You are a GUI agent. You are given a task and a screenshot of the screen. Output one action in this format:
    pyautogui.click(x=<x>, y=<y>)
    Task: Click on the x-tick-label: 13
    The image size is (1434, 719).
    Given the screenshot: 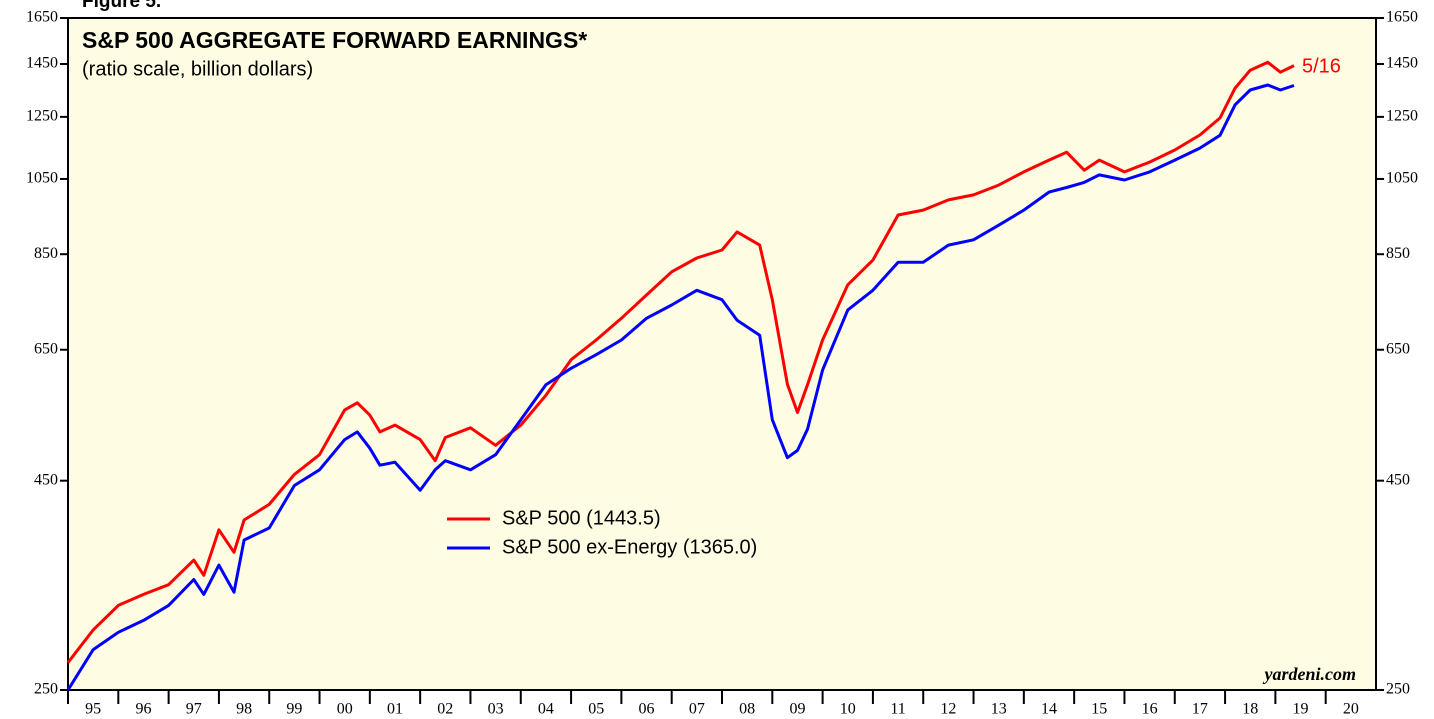 What is the action you would take?
    pyautogui.click(x=999, y=709)
    